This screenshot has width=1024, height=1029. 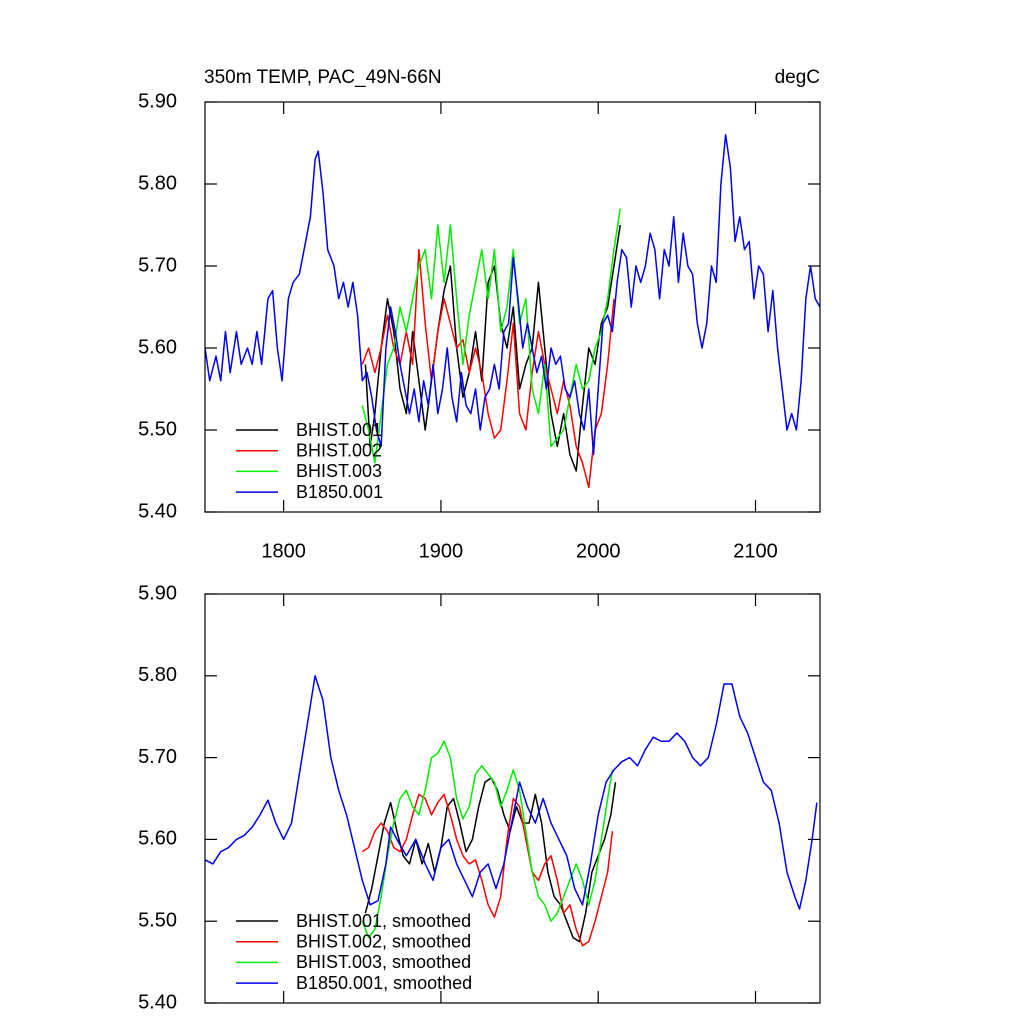 What do you see at coordinates (797, 77) in the screenshot?
I see `units-label: degC` at bounding box center [797, 77].